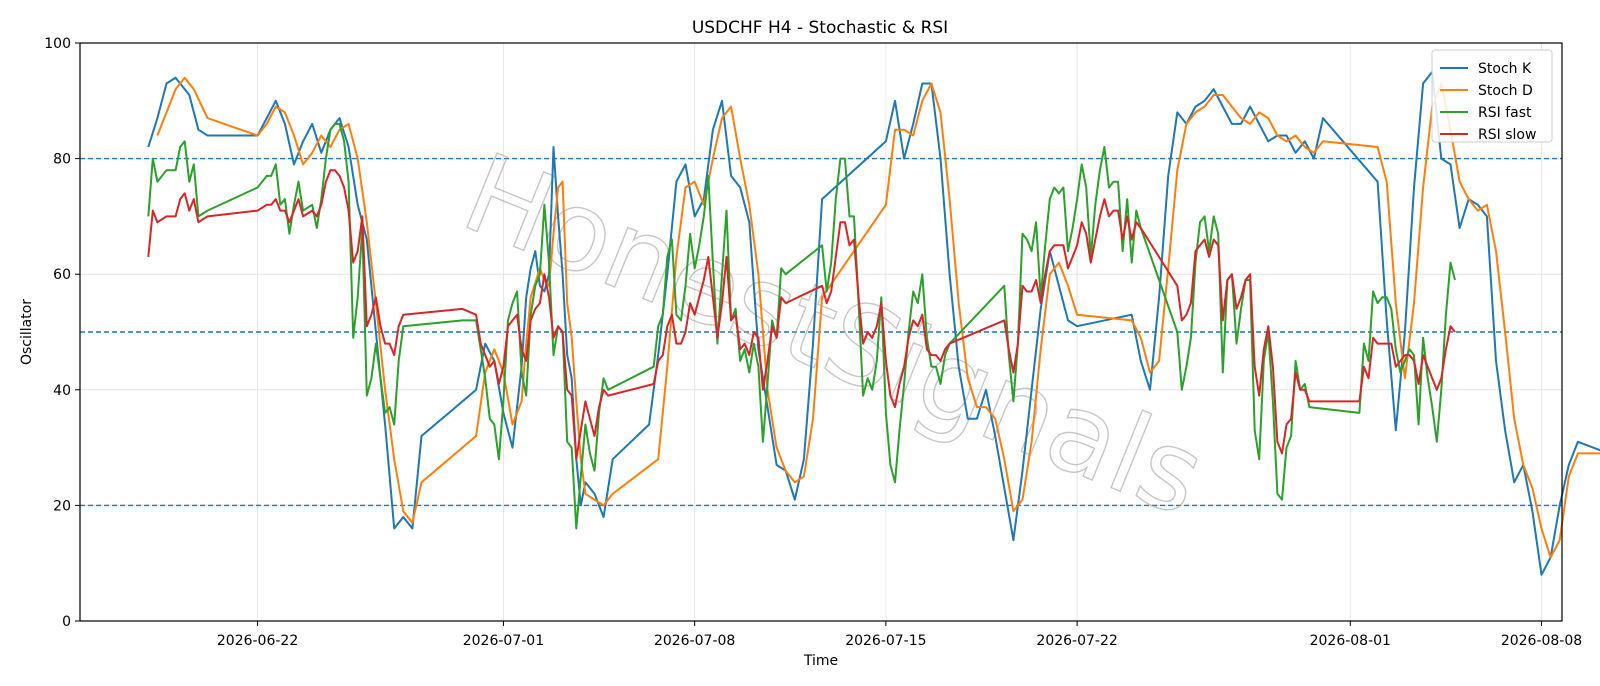 Image resolution: width=1600 pixels, height=686 pixels. I want to click on legend-label: RSI slow, so click(1507, 135).